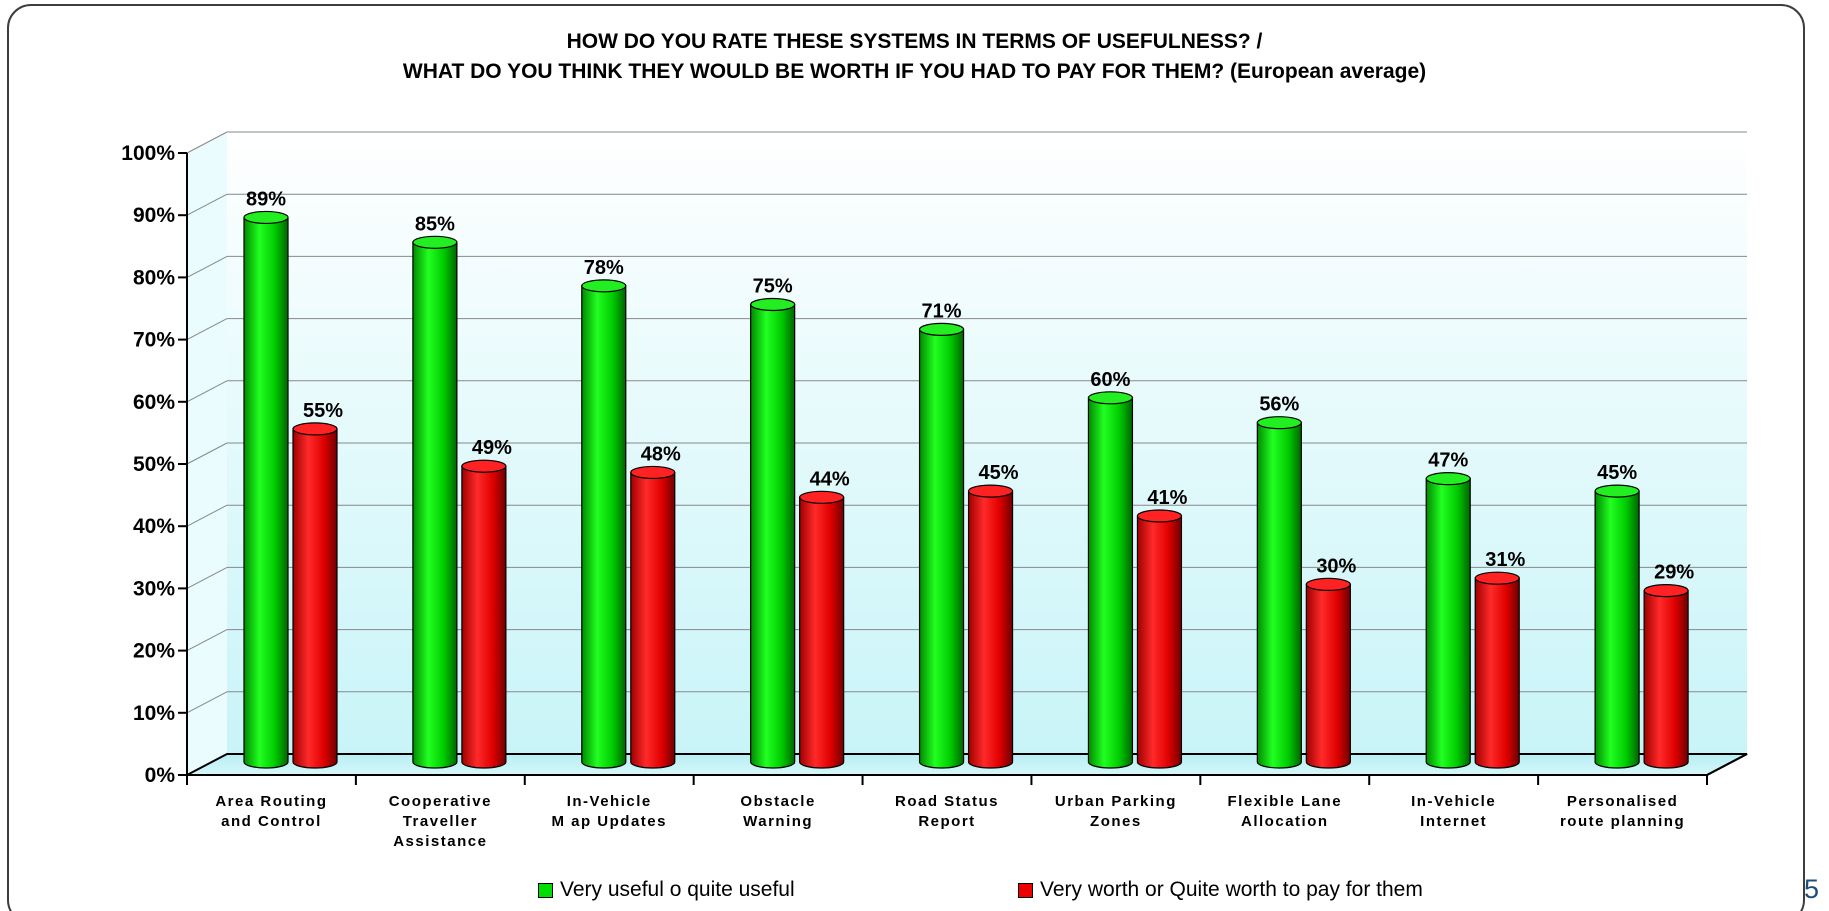 This screenshot has width=1829, height=911. Describe the element at coordinates (160, 775) in the screenshot. I see `y-tick-label: 0%` at that location.